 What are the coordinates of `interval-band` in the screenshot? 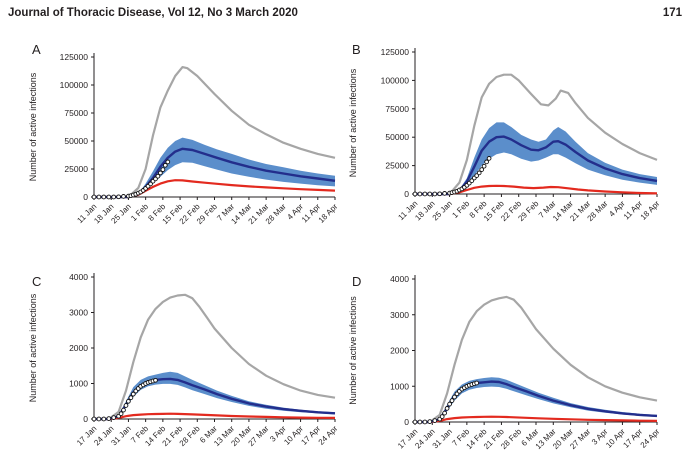 It's located at (536, 158).